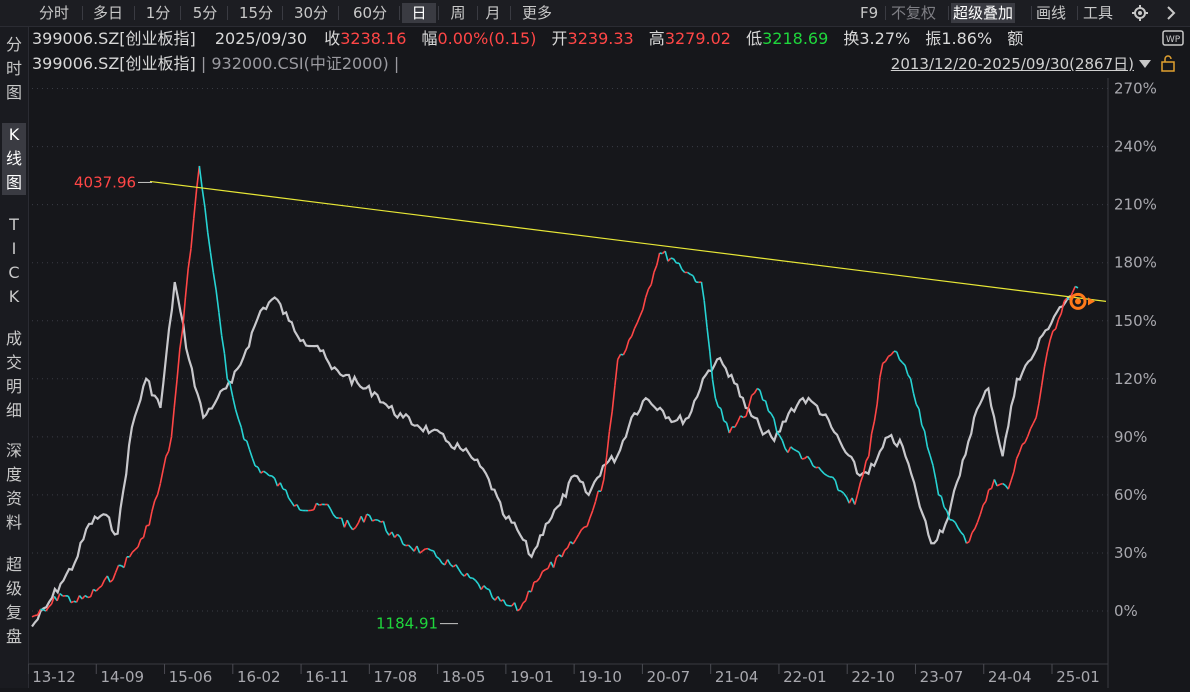 Image resolution: width=1190 pixels, height=692 pixels. I want to click on draw-line-button: 画线, so click(1051, 13).